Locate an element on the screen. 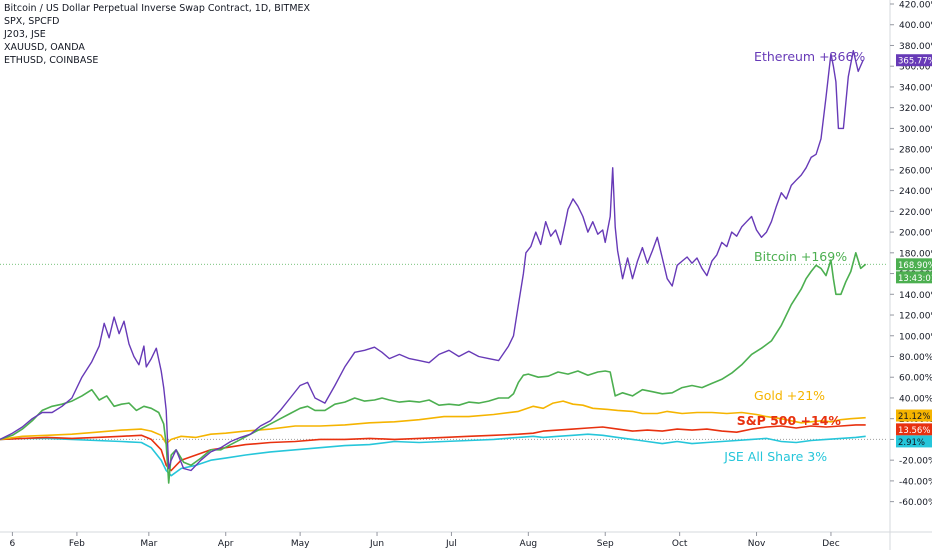  y-tick-label: 240.00% is located at coordinates (915, 192).